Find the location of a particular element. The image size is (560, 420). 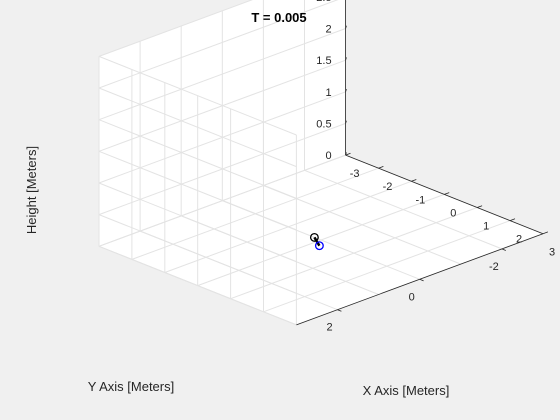

z-tick-label: 1.5 is located at coordinates (323, 61).